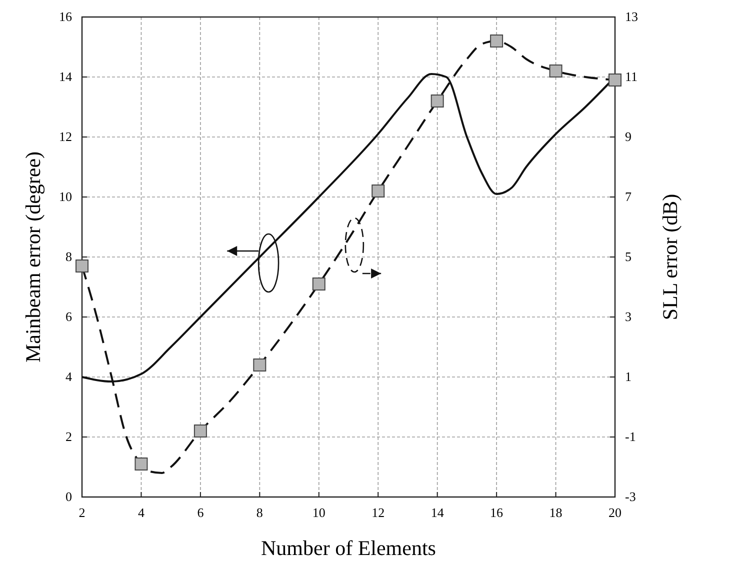 This screenshot has width=751, height=569. Describe the element at coordinates (69, 496) in the screenshot. I see `y-tick-label: 0` at that location.